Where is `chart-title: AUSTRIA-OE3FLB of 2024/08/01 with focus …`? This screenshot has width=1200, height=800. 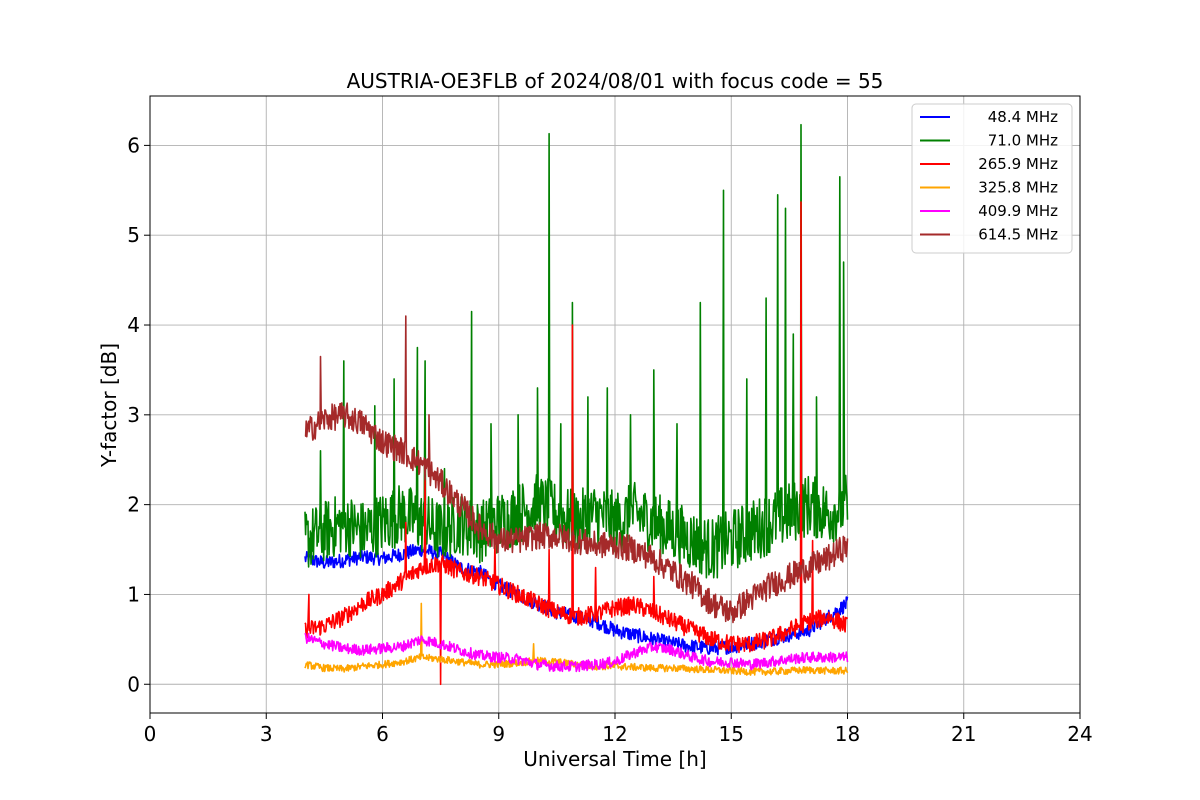 chart-title: AUSTRIA-OE3FLB of 2024/08/01 with focus … is located at coordinates (615, 81).